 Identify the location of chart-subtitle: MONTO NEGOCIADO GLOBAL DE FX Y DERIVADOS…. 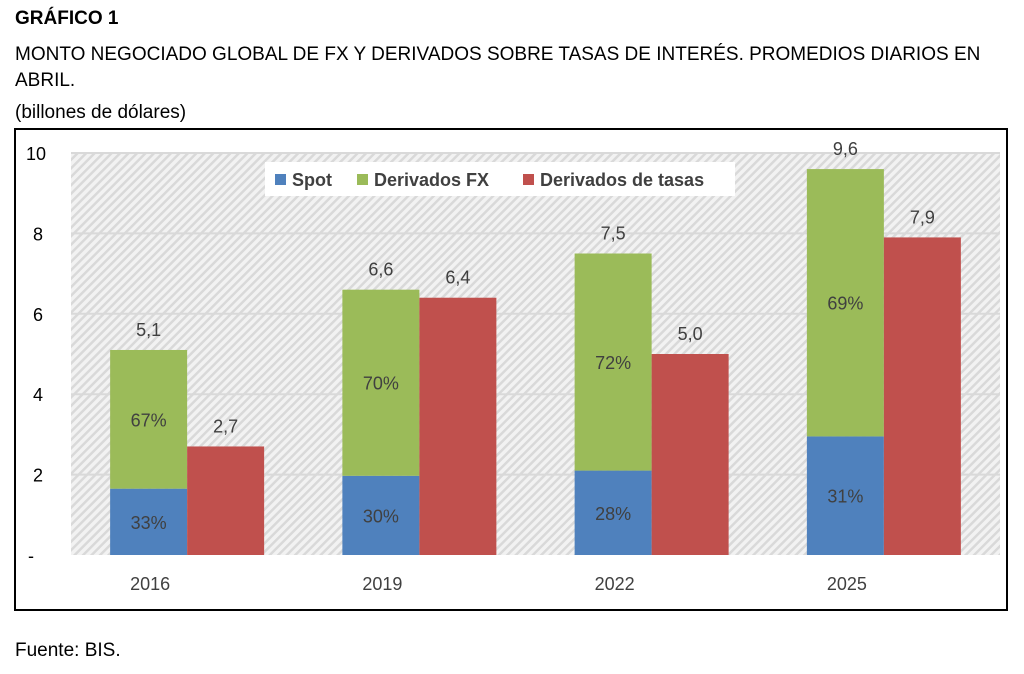
(498, 67).